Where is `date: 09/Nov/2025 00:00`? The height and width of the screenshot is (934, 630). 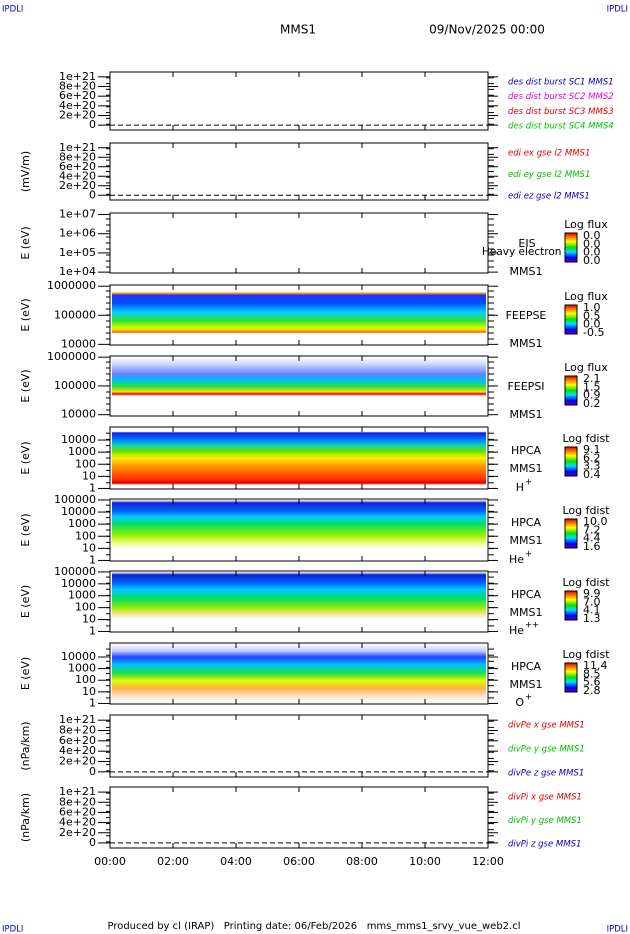
date: 09/Nov/2025 00:00 is located at coordinates (487, 30).